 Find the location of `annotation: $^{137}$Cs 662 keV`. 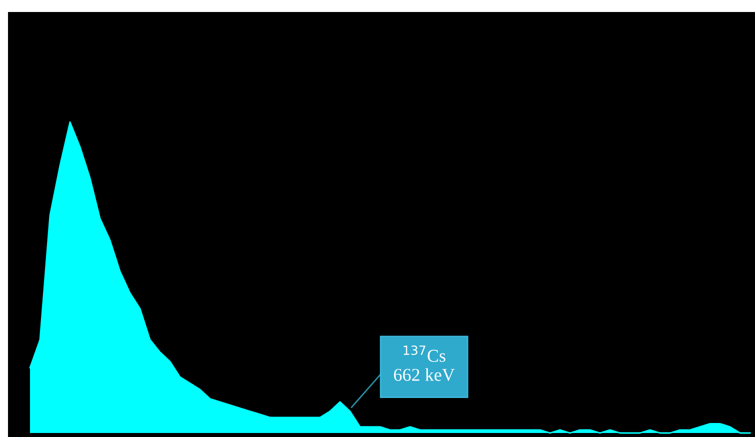

annotation: $^{137}$Cs 662 keV is located at coordinates (424, 363).